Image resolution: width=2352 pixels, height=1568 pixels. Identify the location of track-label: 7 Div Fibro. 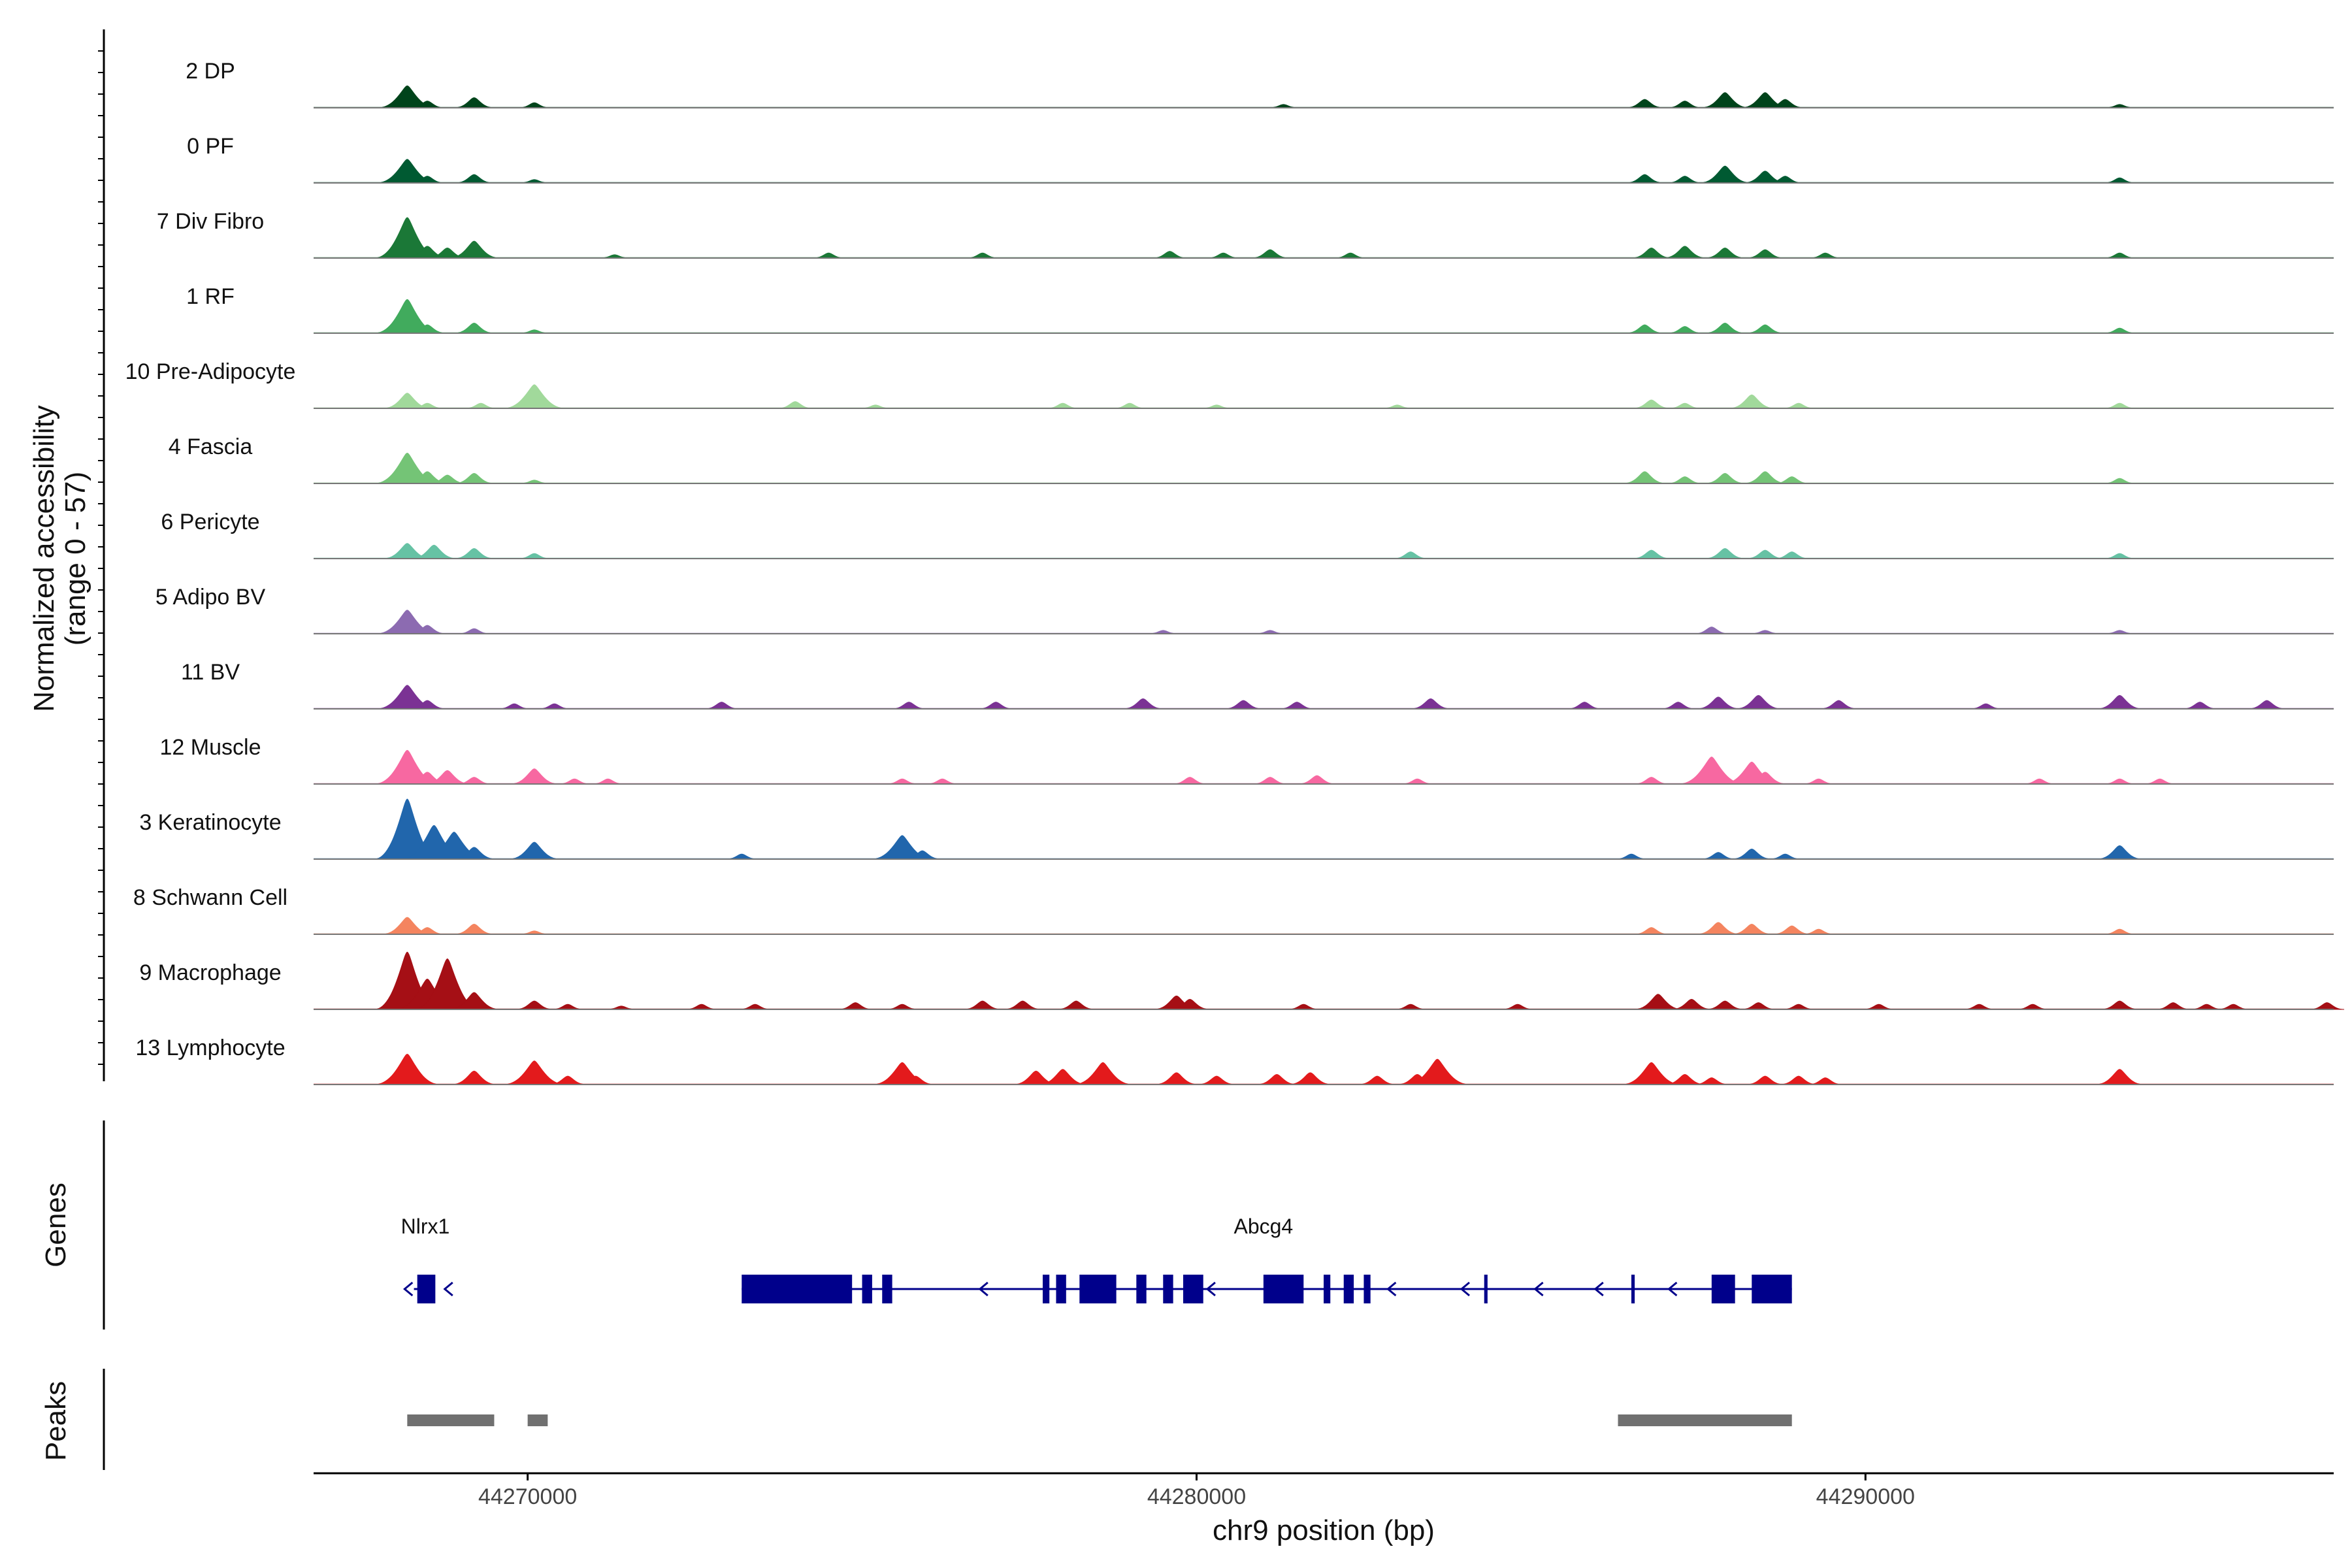
(210, 221).